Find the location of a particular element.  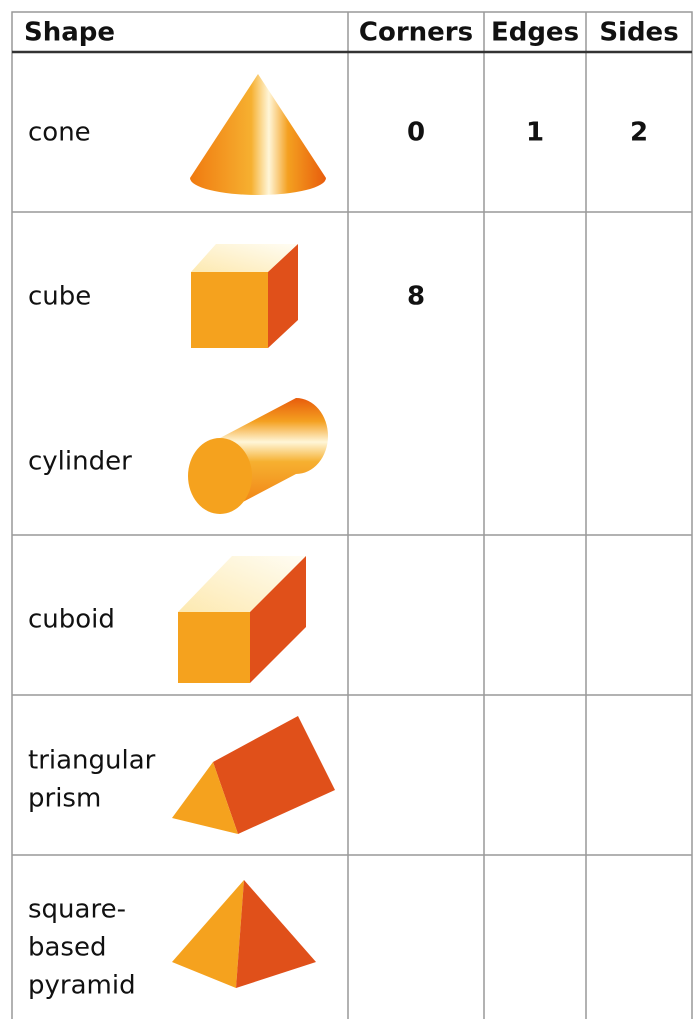

header-cell: Edges is located at coordinates (535, 33).